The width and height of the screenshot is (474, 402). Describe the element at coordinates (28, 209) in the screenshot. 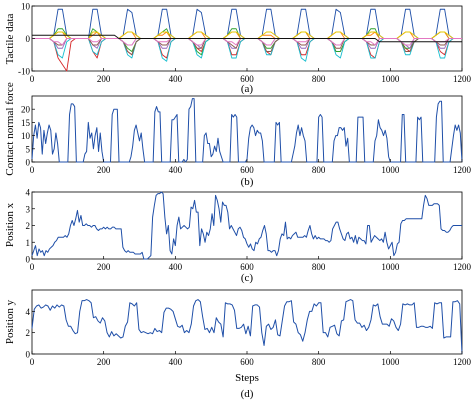

I see `panel-c-y-tick-label: 3` at that location.